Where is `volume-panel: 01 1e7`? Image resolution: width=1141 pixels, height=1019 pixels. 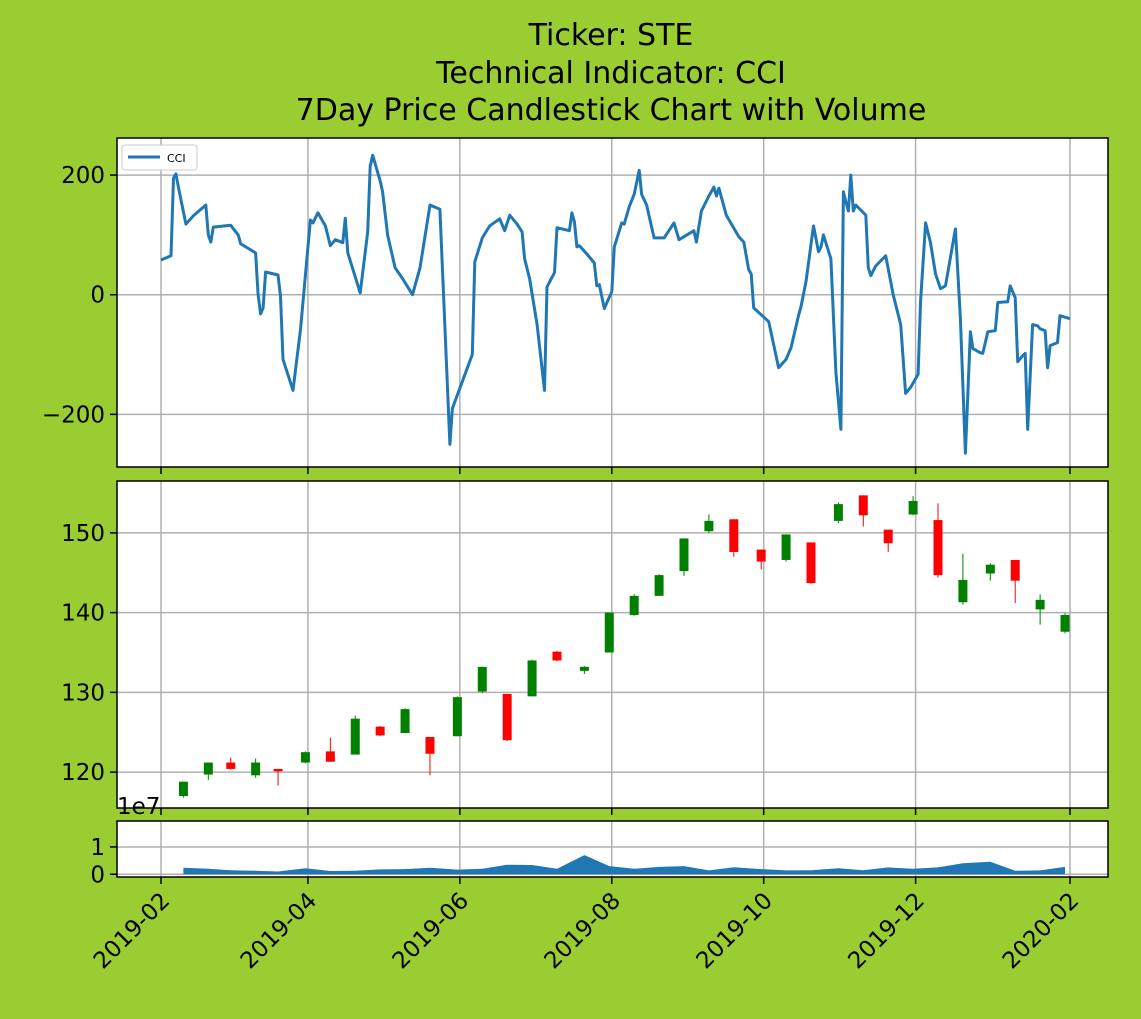 volume-panel: 01 1e7 is located at coordinates (599, 841).